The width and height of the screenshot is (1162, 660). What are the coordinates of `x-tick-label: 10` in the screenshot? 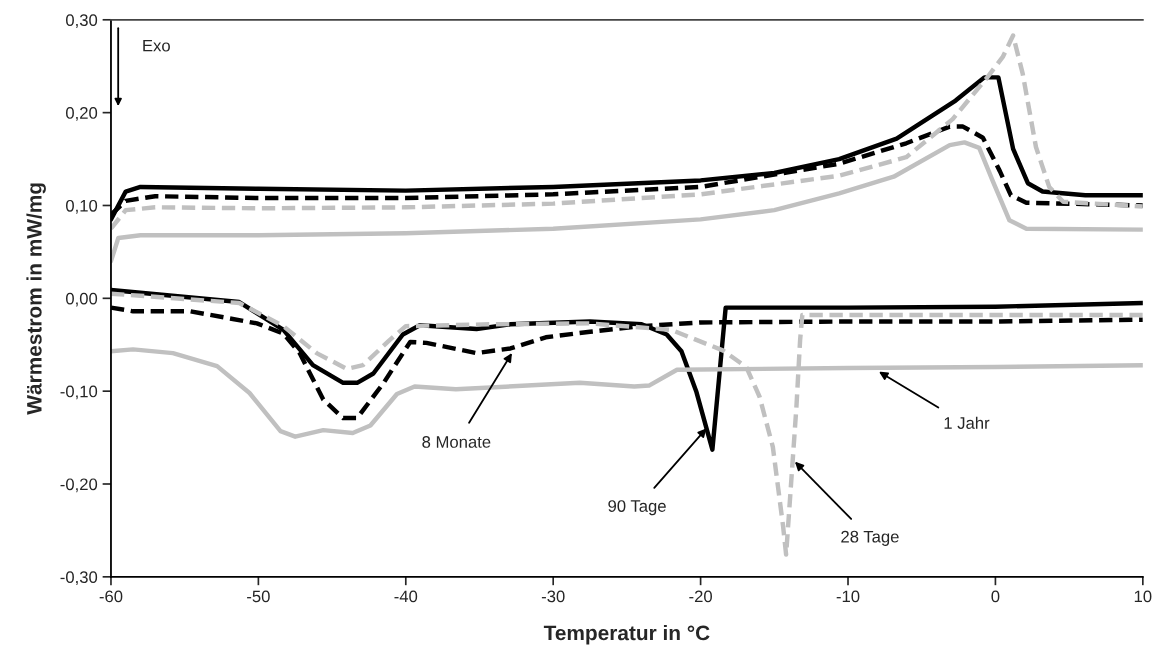 It's located at (1143, 596).